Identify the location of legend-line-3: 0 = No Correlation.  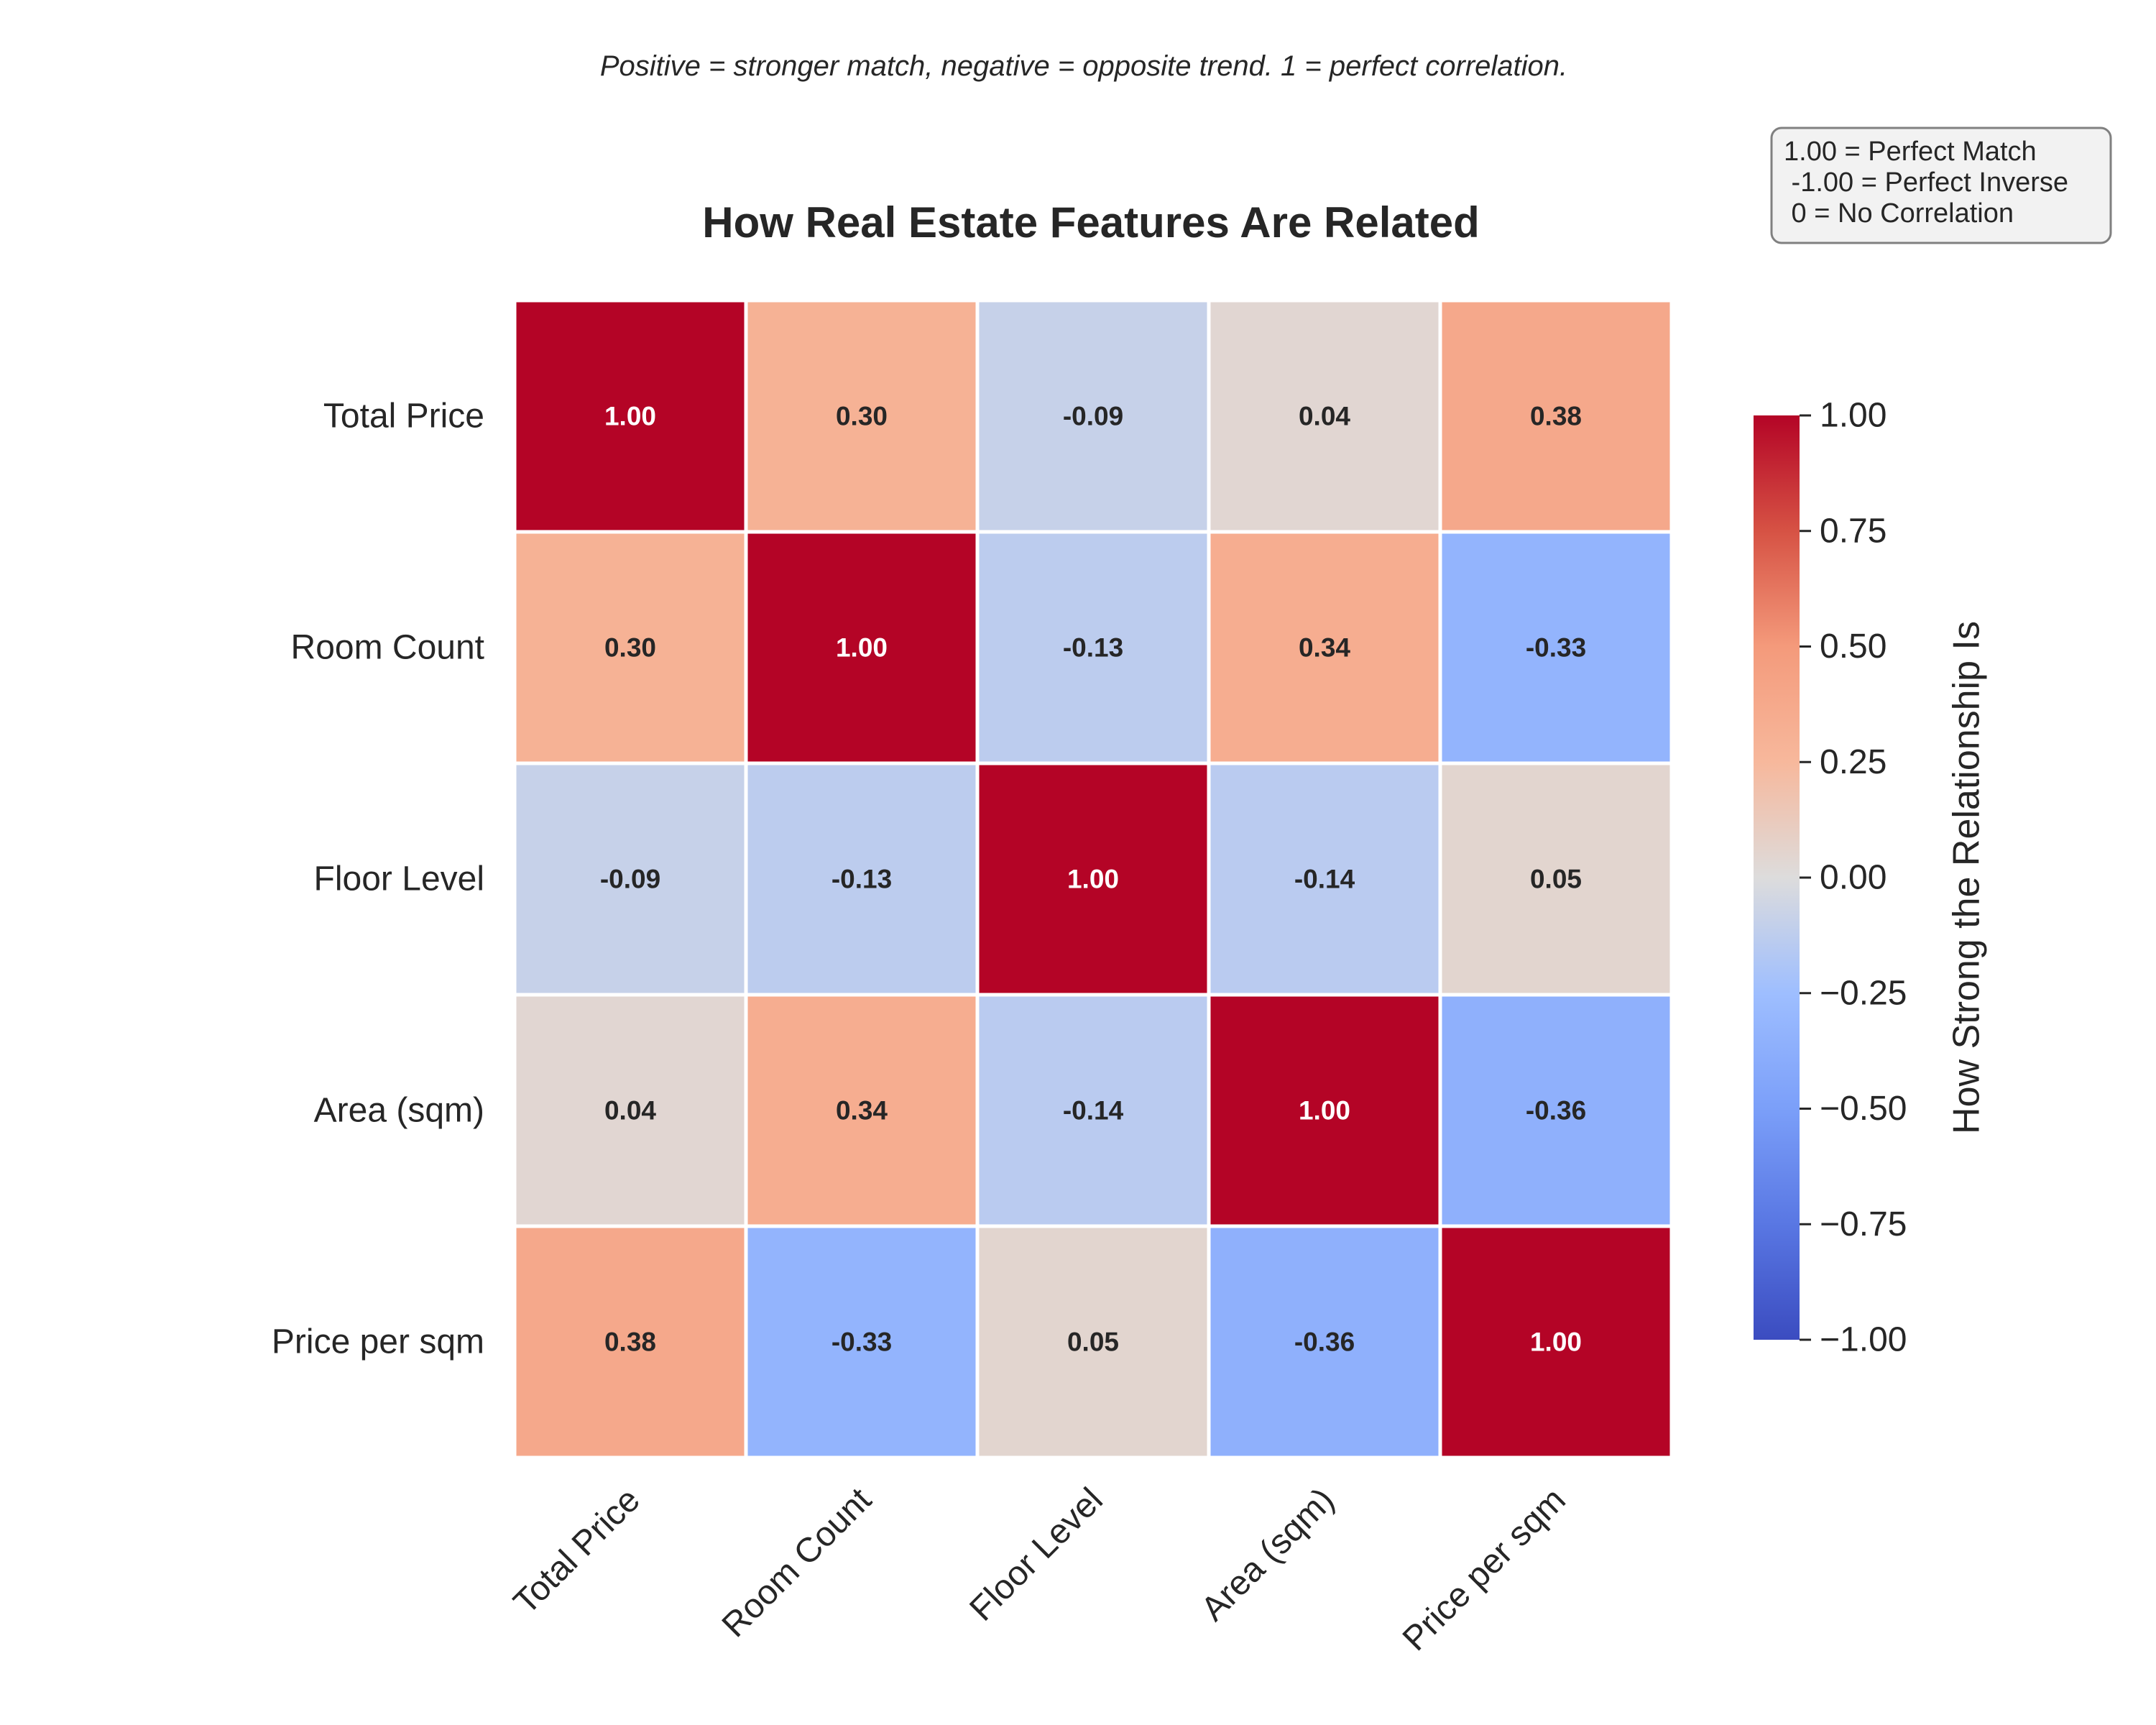
(1899, 213).